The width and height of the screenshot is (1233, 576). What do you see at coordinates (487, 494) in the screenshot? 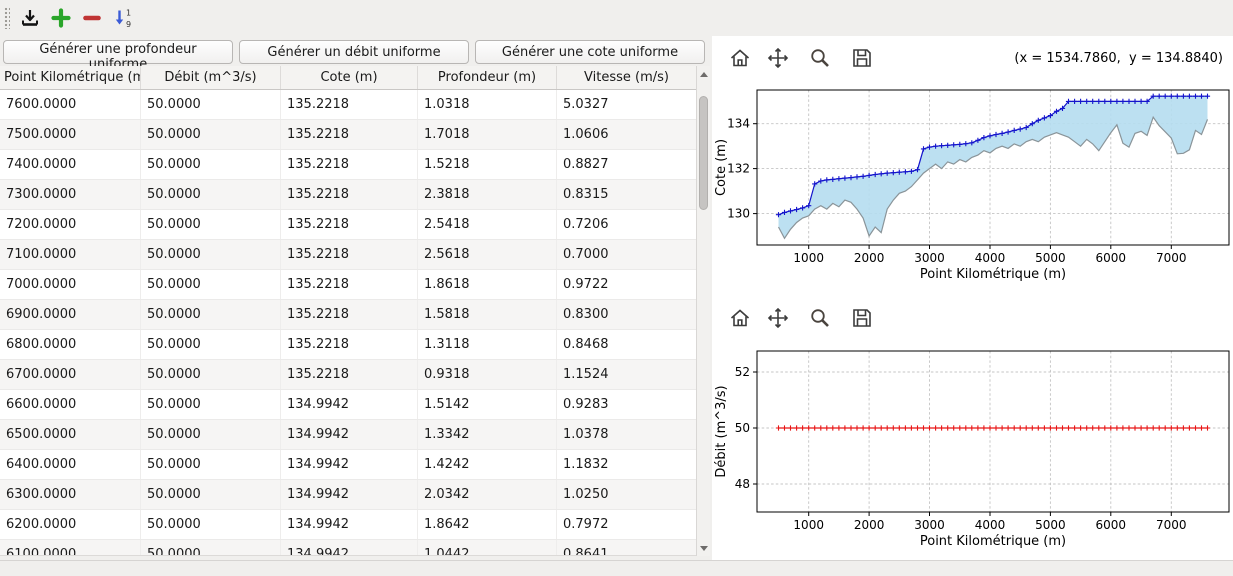
I see `table-cell: 2.0342` at bounding box center [487, 494].